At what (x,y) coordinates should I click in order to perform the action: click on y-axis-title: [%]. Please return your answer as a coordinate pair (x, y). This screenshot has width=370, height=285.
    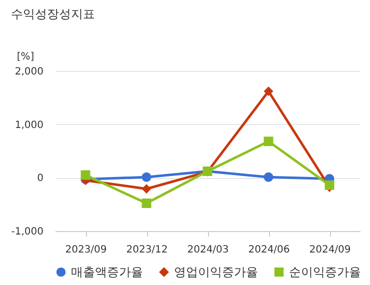
    Looking at the image, I should click on (25, 57).